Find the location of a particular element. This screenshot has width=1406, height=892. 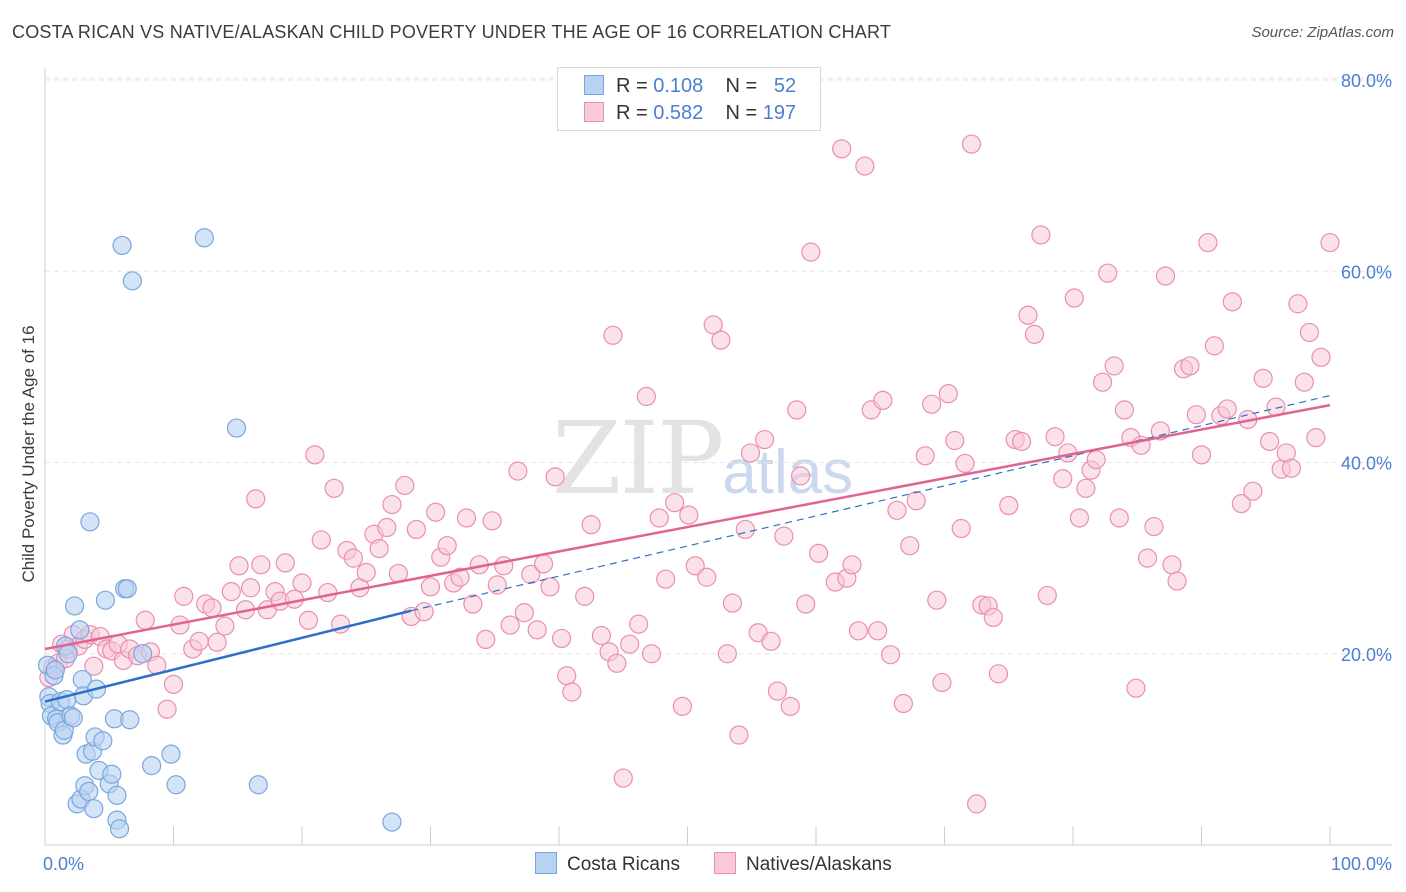

legend-row-natives-alaskans: R = 0.582 N = 197 is located at coordinates (690, 115).